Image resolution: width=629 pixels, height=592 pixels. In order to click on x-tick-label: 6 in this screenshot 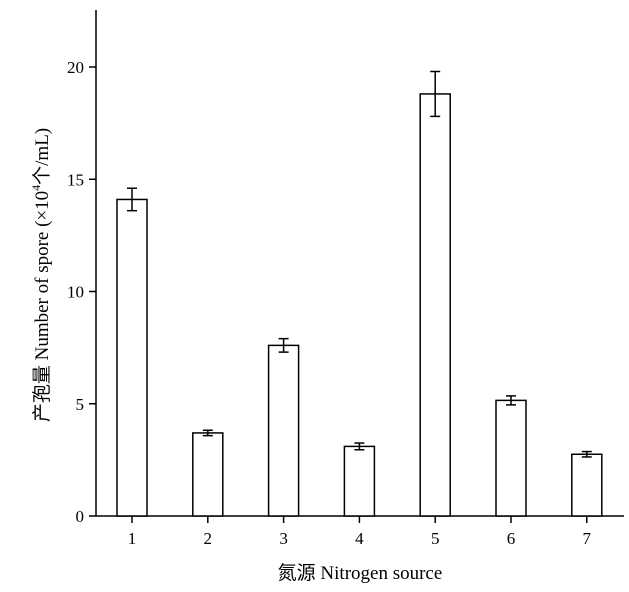, I will do `click(511, 538)`.